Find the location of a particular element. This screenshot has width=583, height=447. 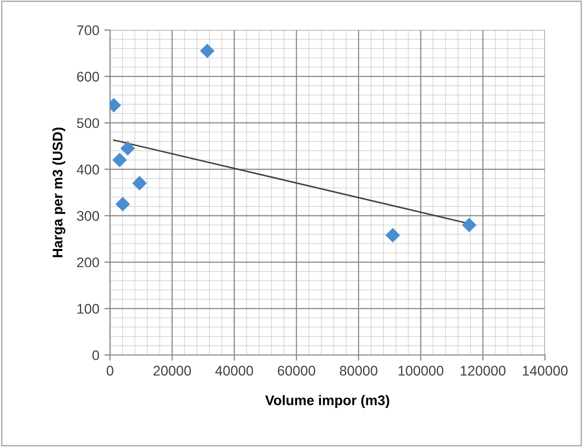

x-tick-label: 120000 is located at coordinates (483, 371).